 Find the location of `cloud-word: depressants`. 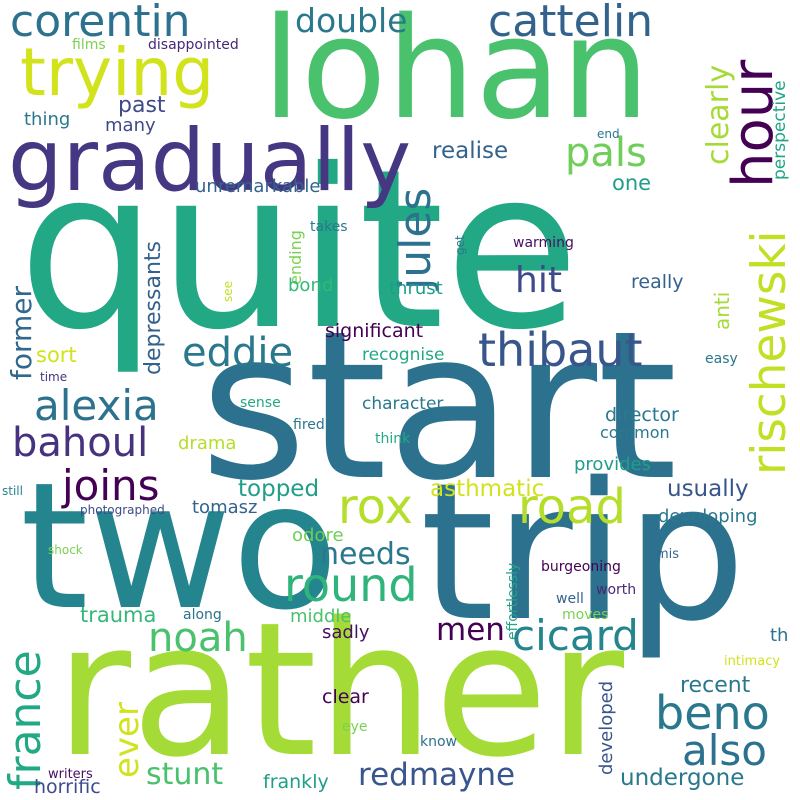

cloud-word: depressants is located at coordinates (153, 308).